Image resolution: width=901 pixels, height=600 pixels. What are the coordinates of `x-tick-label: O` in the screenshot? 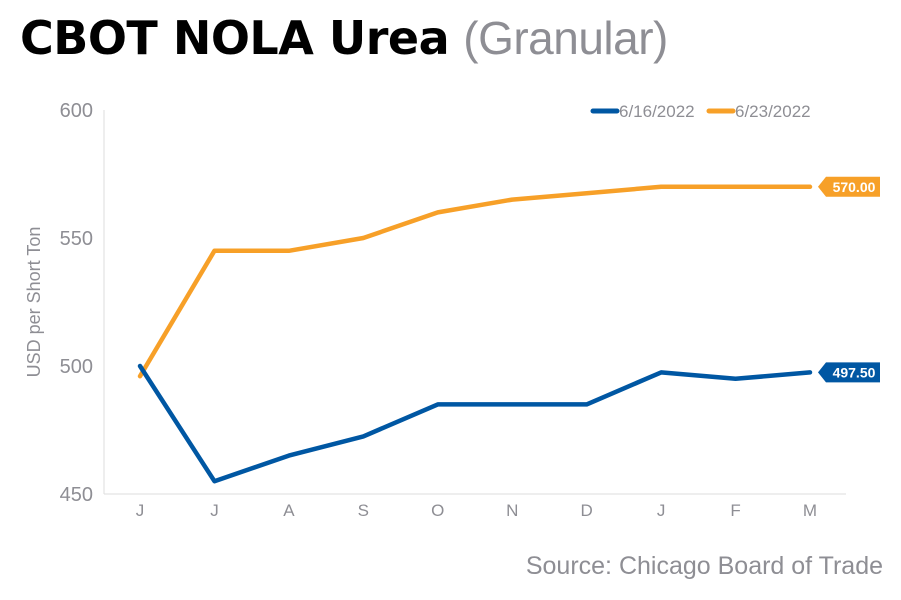 It's located at (437, 510).